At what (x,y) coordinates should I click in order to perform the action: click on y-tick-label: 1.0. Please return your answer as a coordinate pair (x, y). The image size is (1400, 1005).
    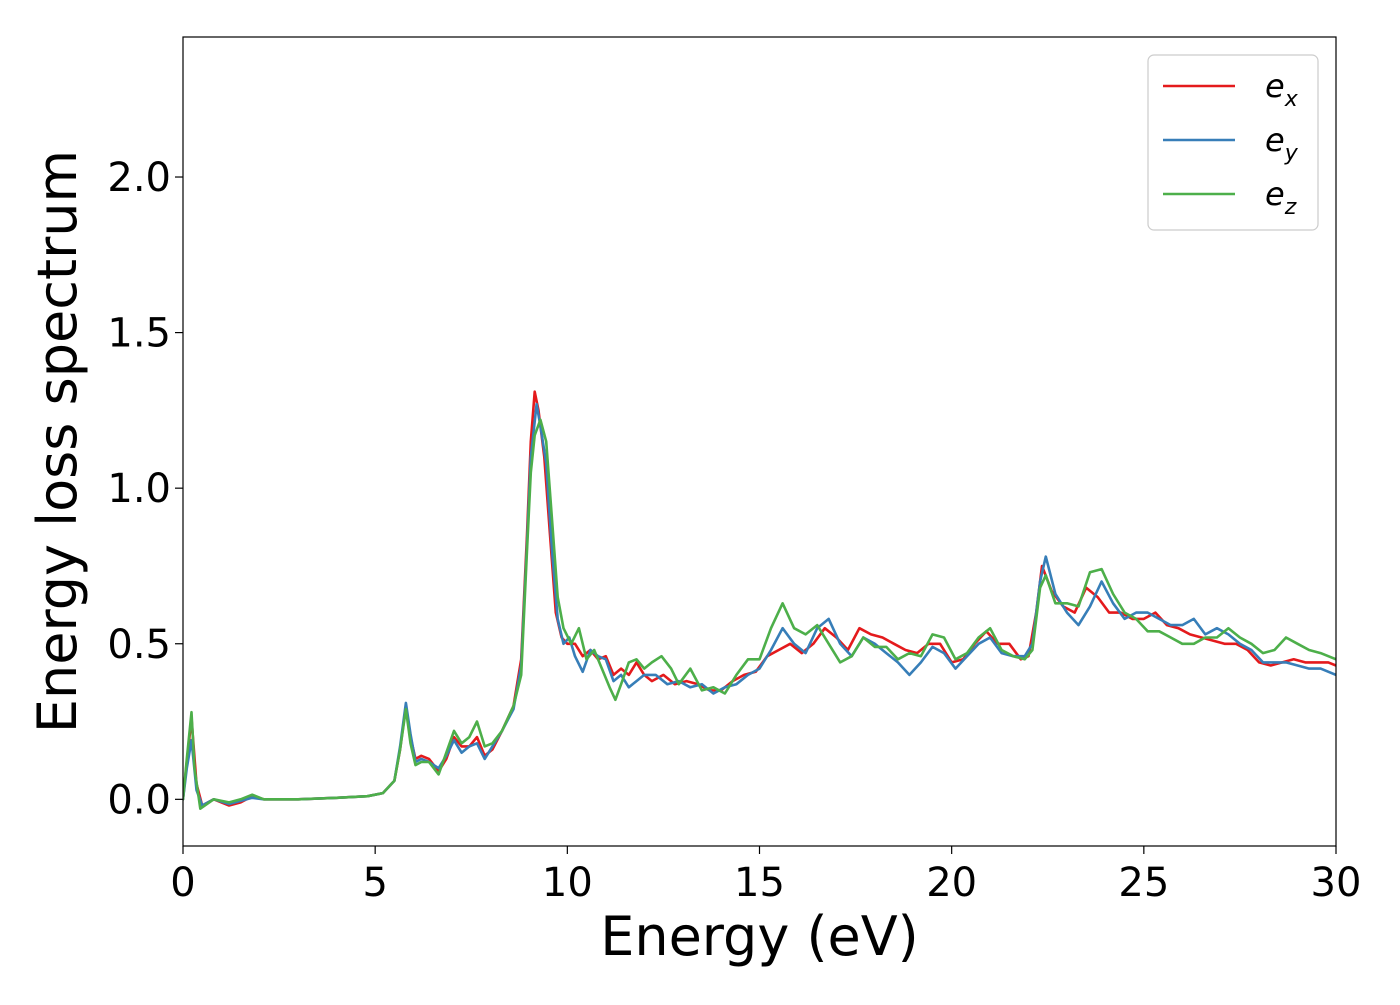
    Looking at the image, I should click on (139, 489).